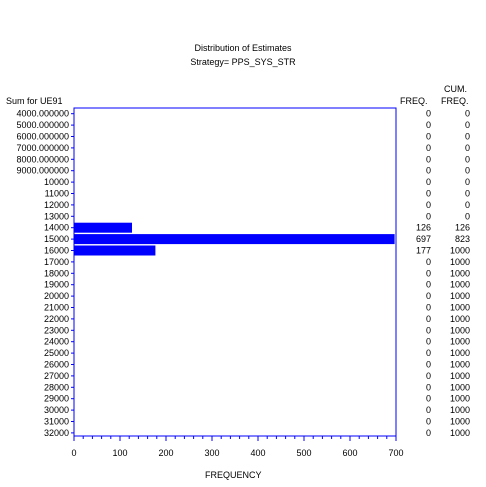 The width and height of the screenshot is (486, 487). What do you see at coordinates (395, 453) in the screenshot?
I see `x-tick-label: 700` at bounding box center [395, 453].